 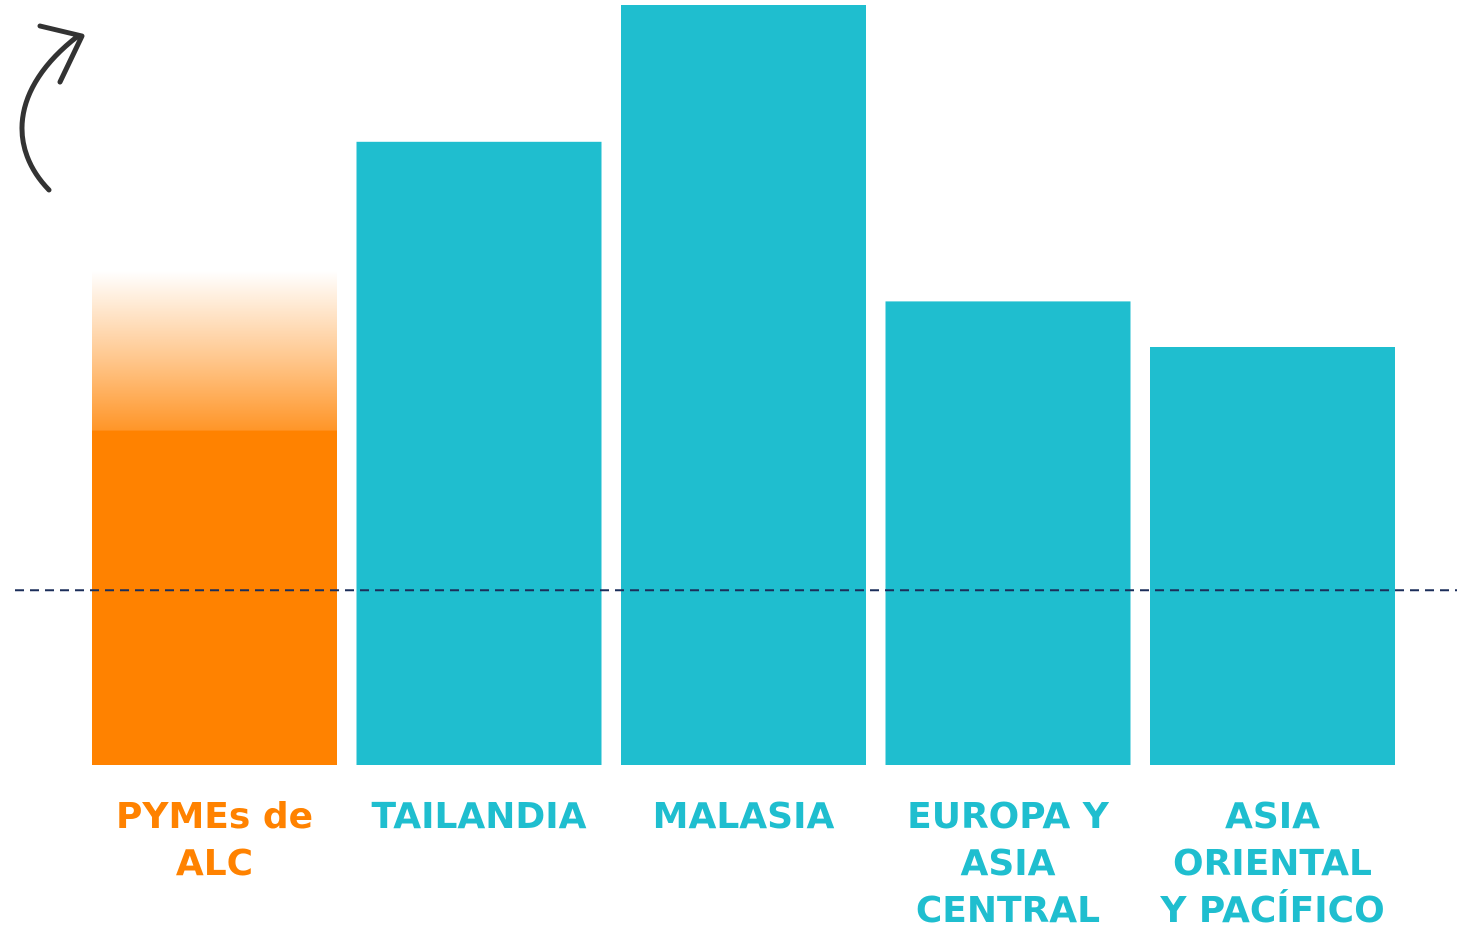 I want to click on category-label-line: ALC, so click(x=214, y=863).